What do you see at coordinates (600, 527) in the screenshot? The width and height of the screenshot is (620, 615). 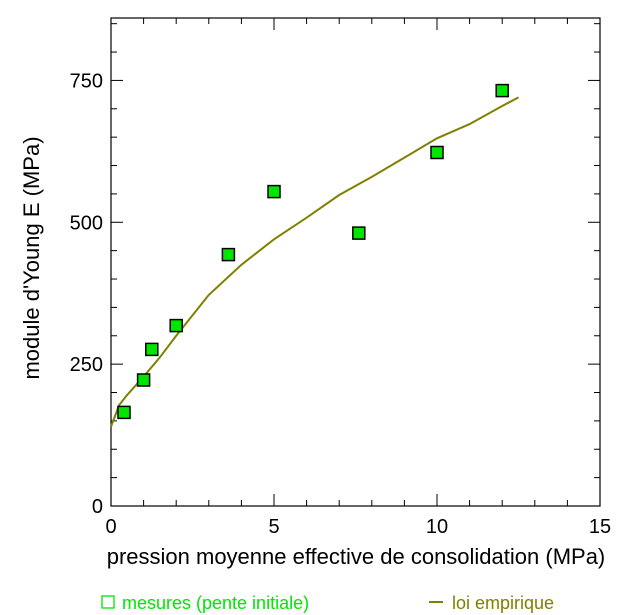 I see `x-tick-label: 15` at bounding box center [600, 527].